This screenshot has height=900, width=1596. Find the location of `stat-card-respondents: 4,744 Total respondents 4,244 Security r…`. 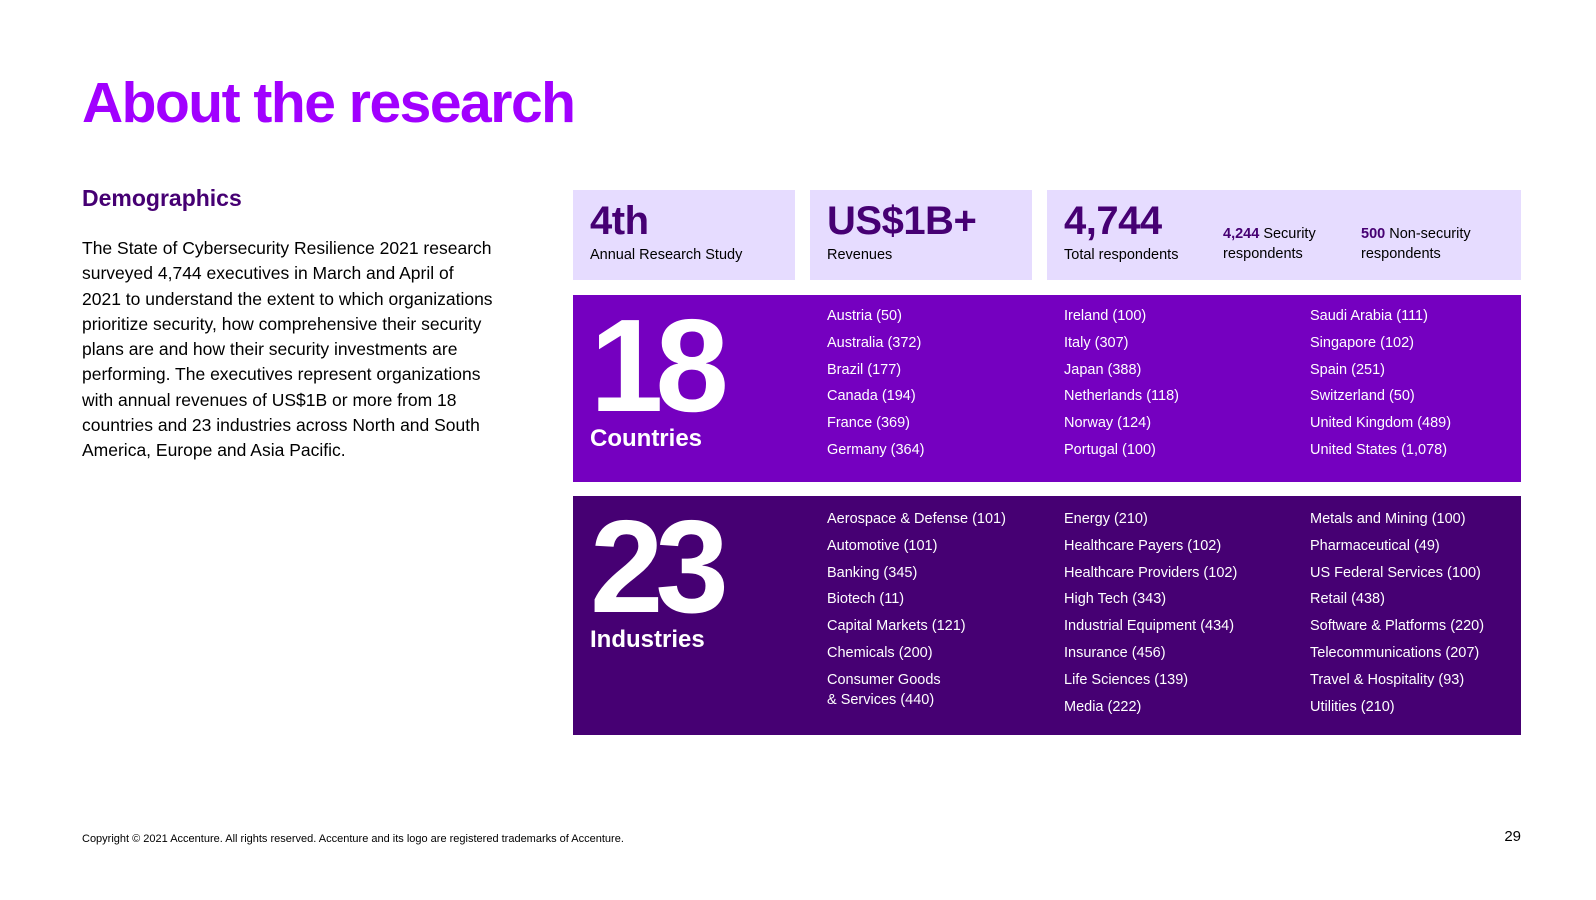

stat-card-respondents: 4,744 Total respondents 4,244 Security r… is located at coordinates (1284, 235).